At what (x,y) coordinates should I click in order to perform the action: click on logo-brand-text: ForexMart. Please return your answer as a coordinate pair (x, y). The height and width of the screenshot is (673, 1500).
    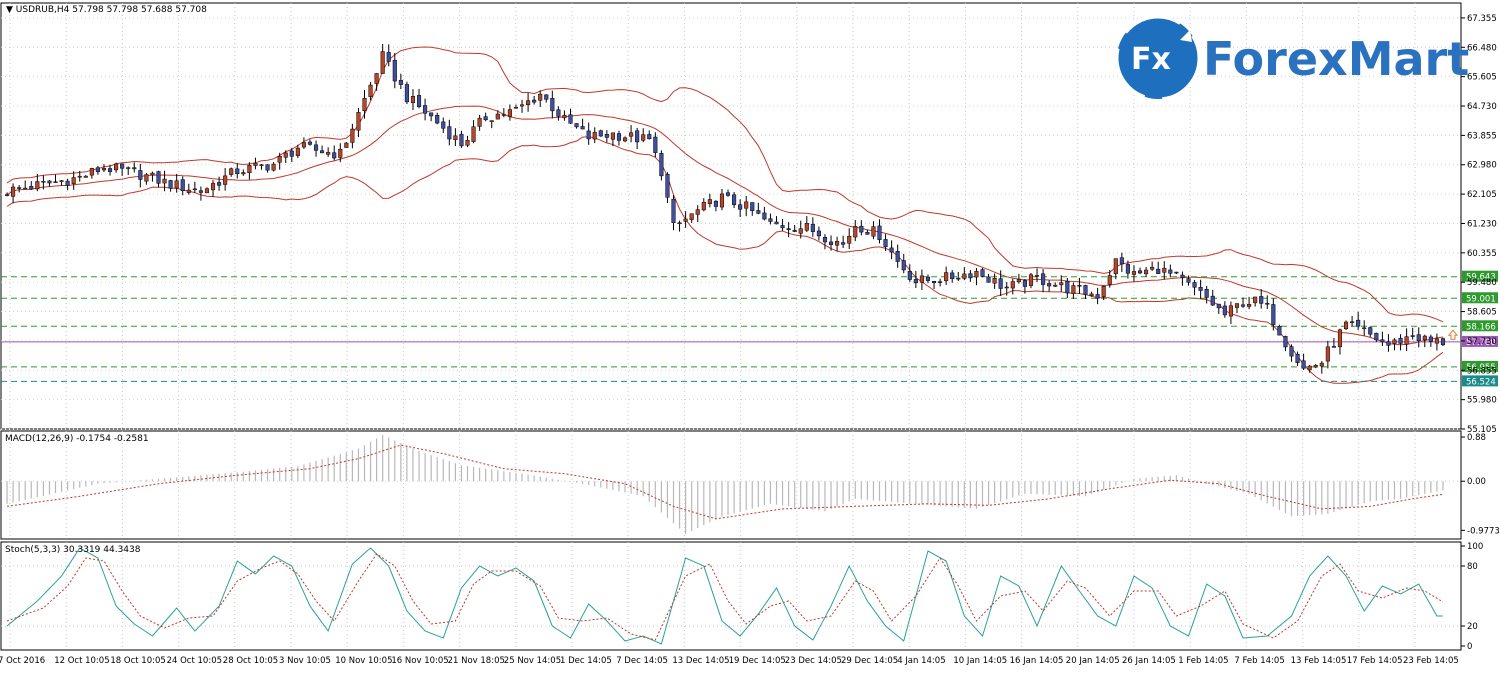
    Looking at the image, I should click on (1336, 59).